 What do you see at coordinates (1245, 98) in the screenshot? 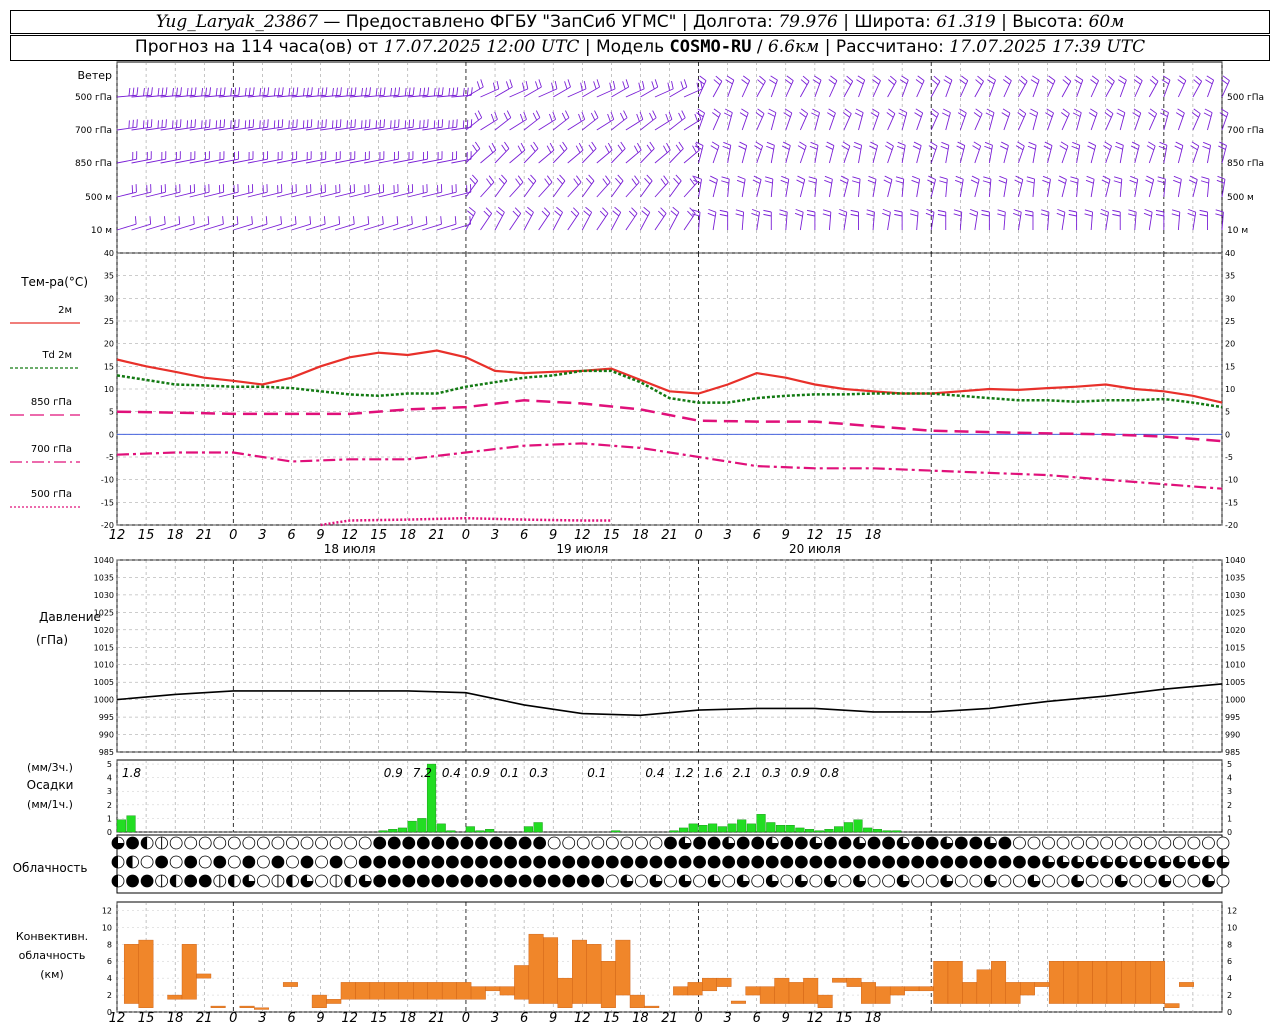
I see `wind-level-label-right: 500 гПа` at bounding box center [1245, 98].